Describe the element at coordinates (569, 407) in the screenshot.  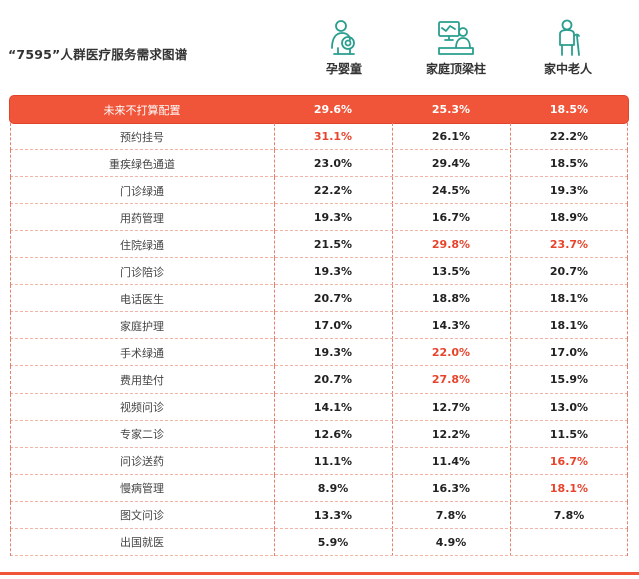
I see `value-cell: 13.0%` at that location.